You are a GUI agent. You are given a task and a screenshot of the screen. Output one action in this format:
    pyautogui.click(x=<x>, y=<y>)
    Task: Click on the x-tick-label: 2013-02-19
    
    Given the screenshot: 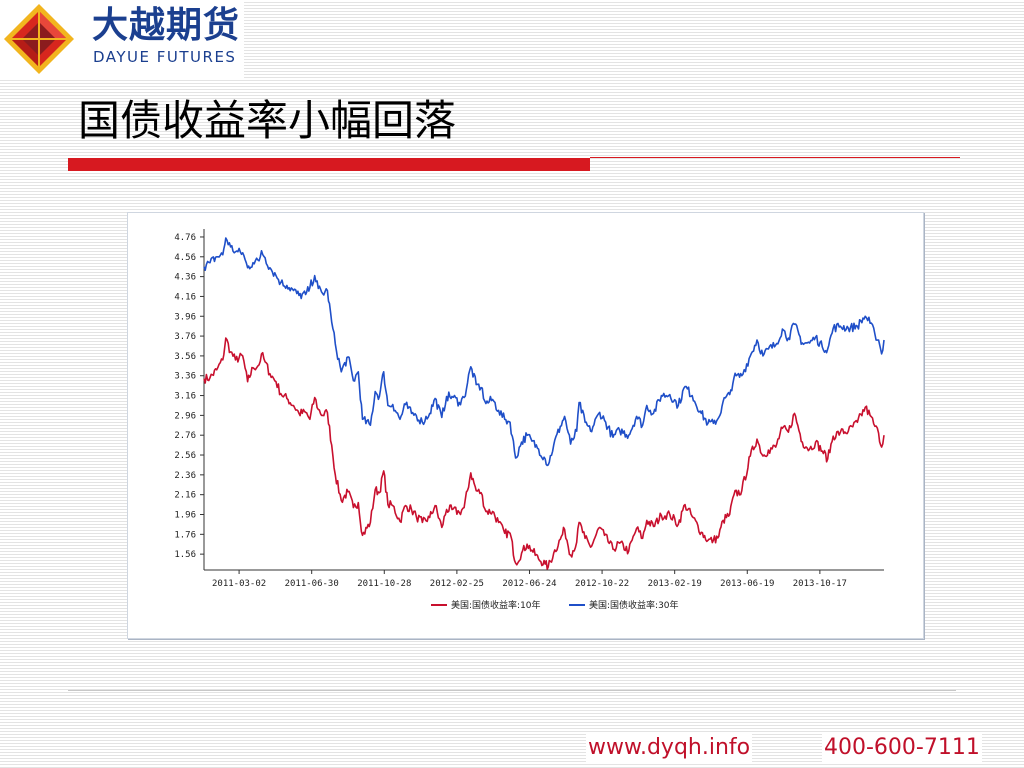 What is the action you would take?
    pyautogui.click(x=675, y=584)
    